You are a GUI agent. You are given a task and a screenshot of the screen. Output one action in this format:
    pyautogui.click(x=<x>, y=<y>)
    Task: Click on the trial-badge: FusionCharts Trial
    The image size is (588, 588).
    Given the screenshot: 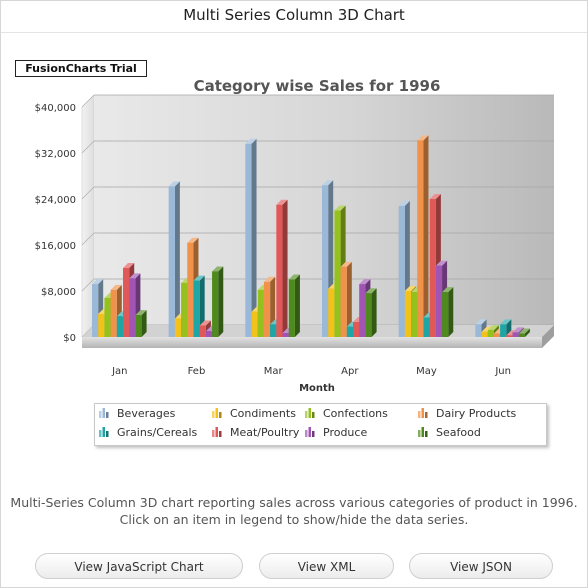 What is the action you would take?
    pyautogui.click(x=81, y=68)
    